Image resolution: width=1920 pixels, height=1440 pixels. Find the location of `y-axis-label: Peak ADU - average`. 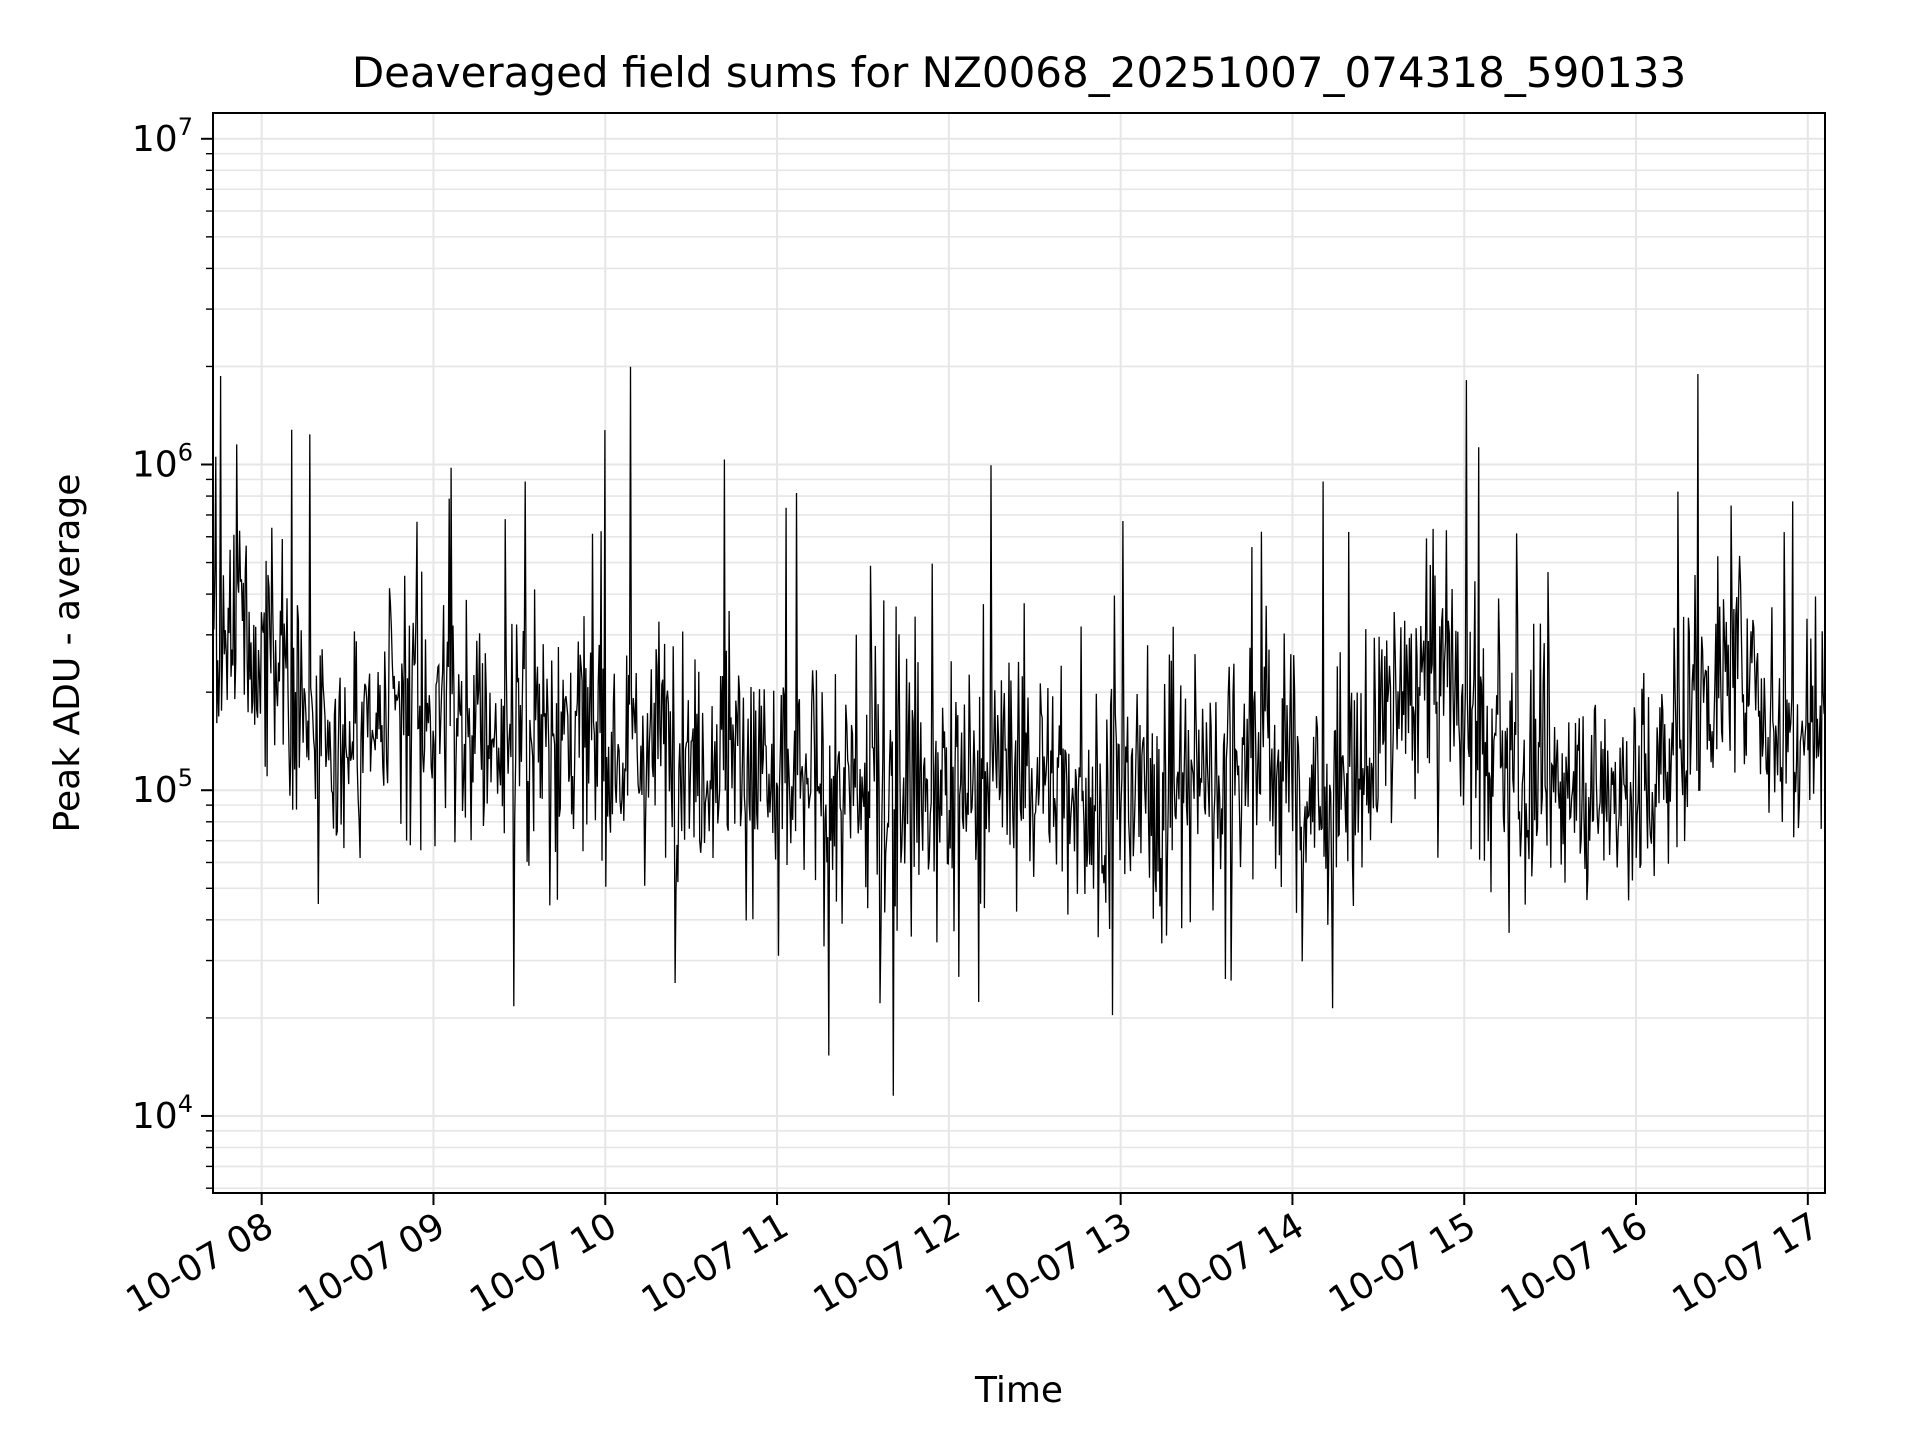

y-axis-label: Peak ADU - average is located at coordinates (67, 653).